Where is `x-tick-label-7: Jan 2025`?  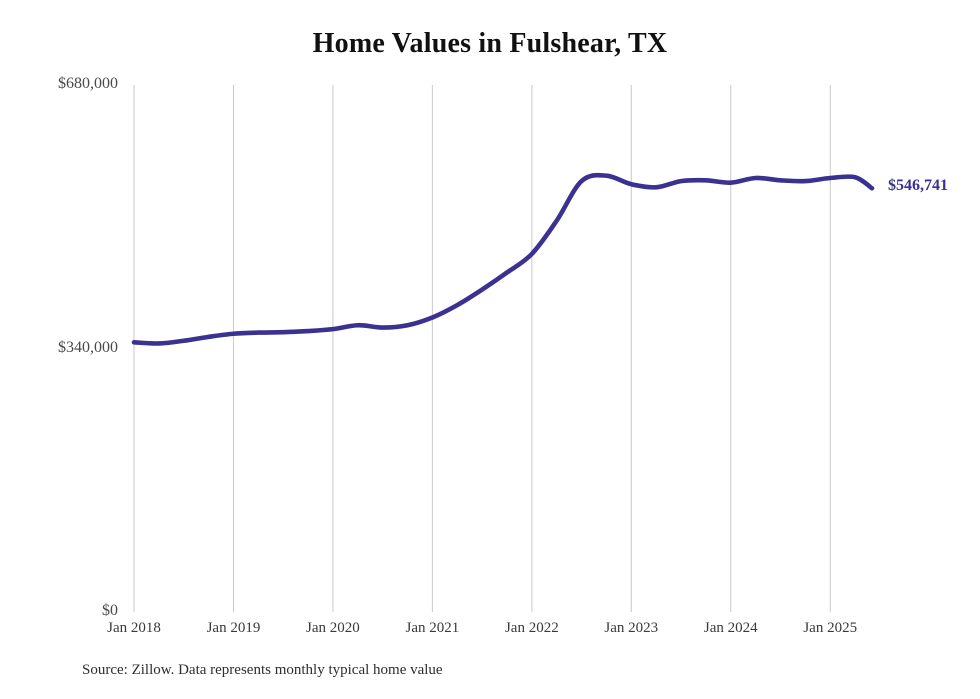 x-tick-label-7: Jan 2025 is located at coordinates (830, 628).